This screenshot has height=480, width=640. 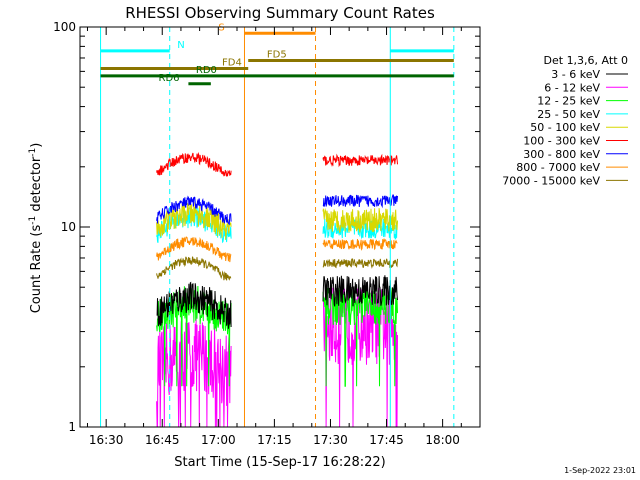 What do you see at coordinates (600, 470) in the screenshot?
I see `date-stamp: 1-Sep-2022 23:01` at bounding box center [600, 470].